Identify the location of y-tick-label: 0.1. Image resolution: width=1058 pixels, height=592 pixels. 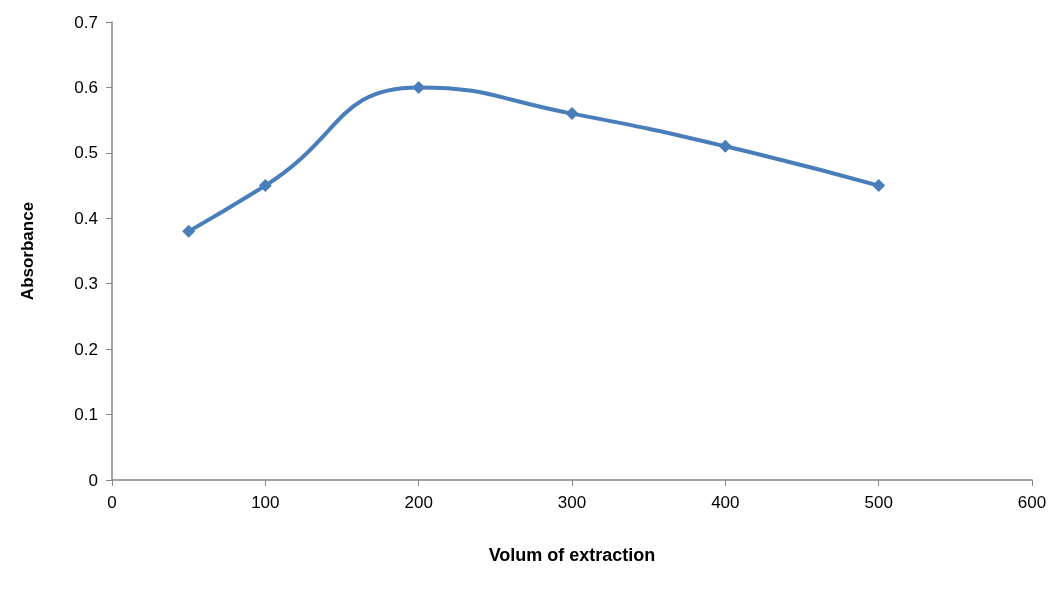
(86, 415).